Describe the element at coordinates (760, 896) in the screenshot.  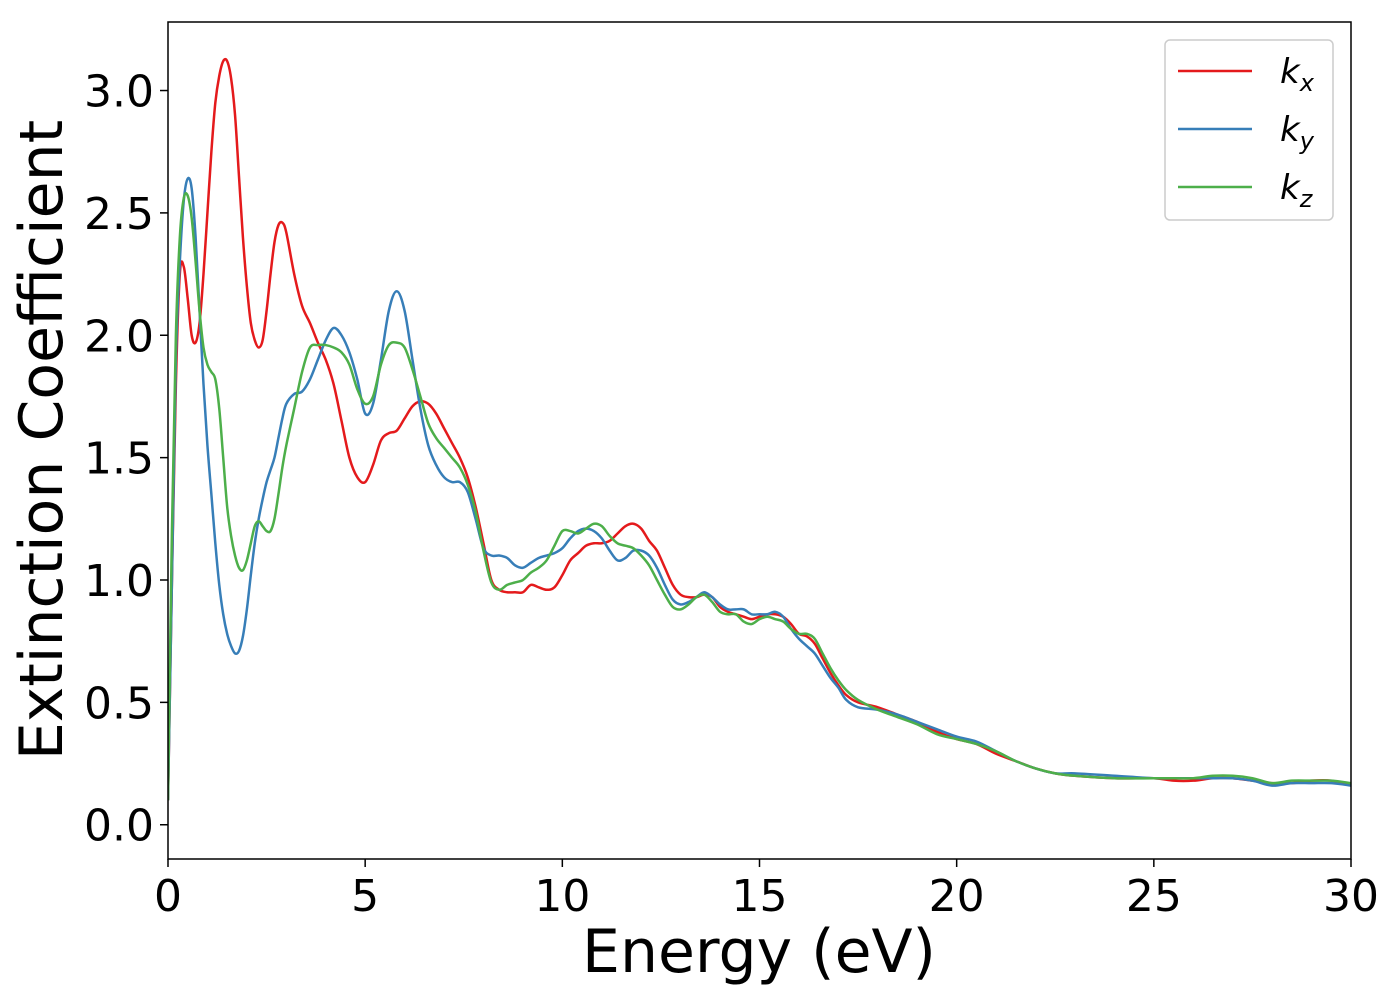
I see `x-tick-label: 15` at that location.